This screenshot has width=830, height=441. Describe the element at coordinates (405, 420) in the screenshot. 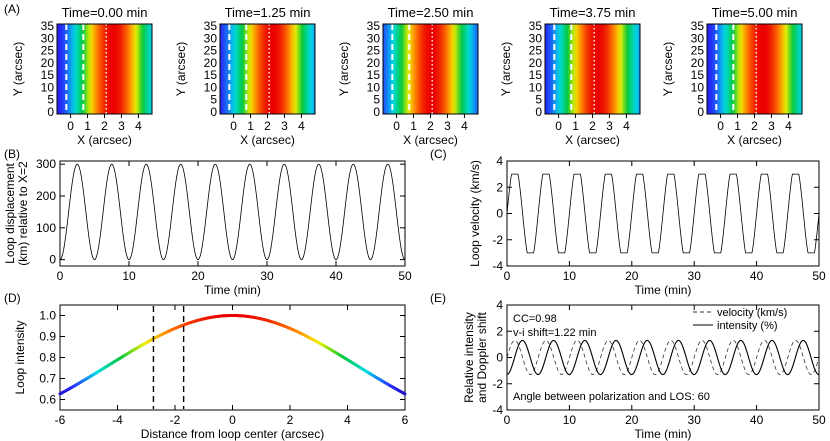

I see `x-tick-label: 6` at that location.